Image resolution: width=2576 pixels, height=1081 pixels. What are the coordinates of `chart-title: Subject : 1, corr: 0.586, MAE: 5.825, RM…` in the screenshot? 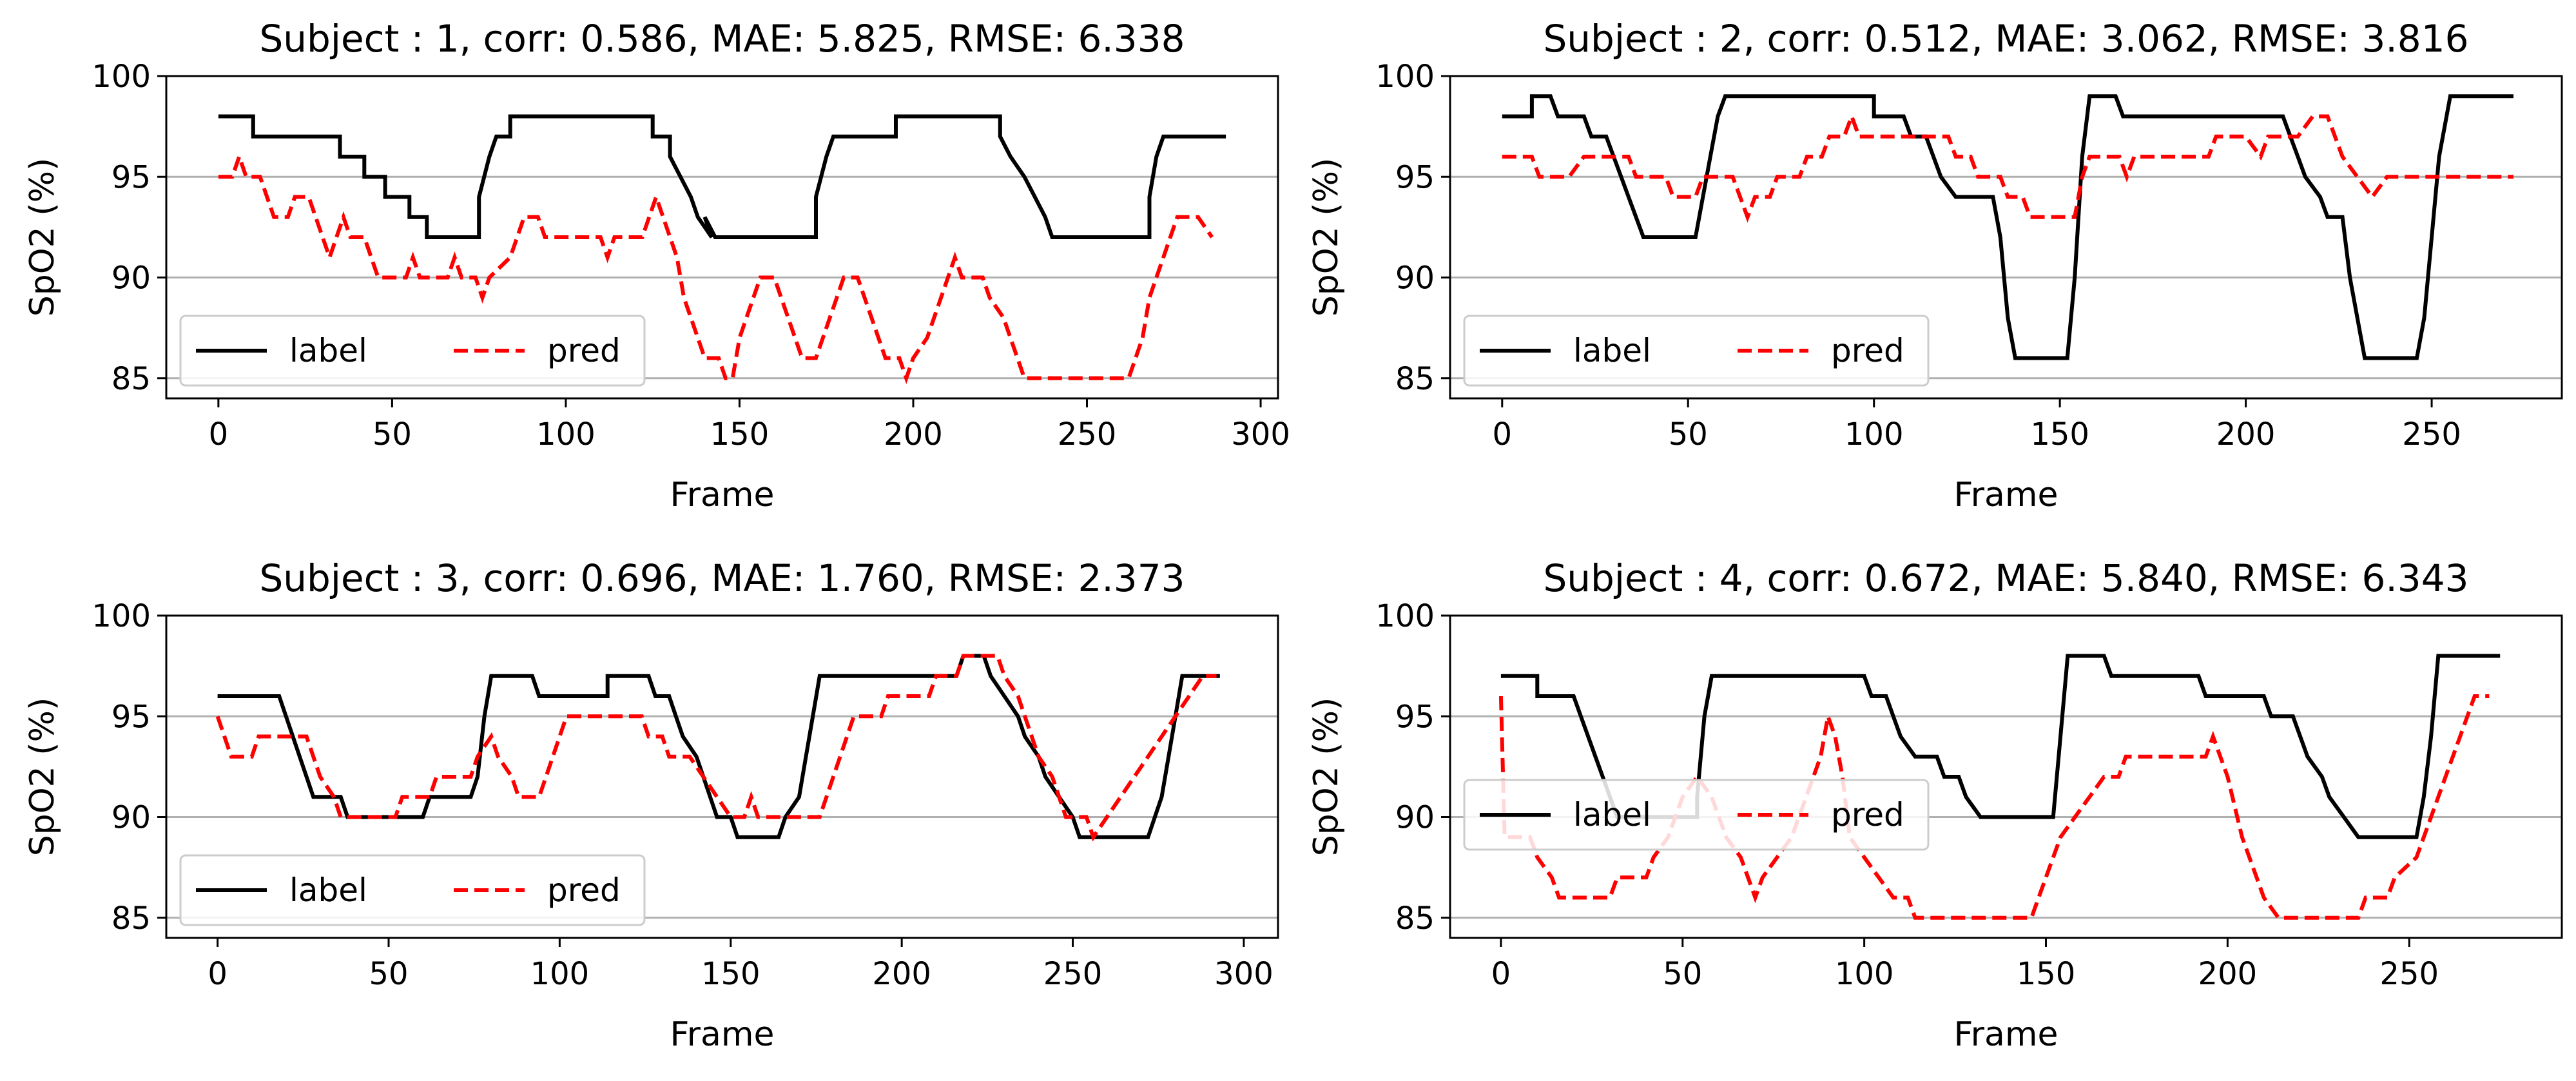 It's located at (722, 39).